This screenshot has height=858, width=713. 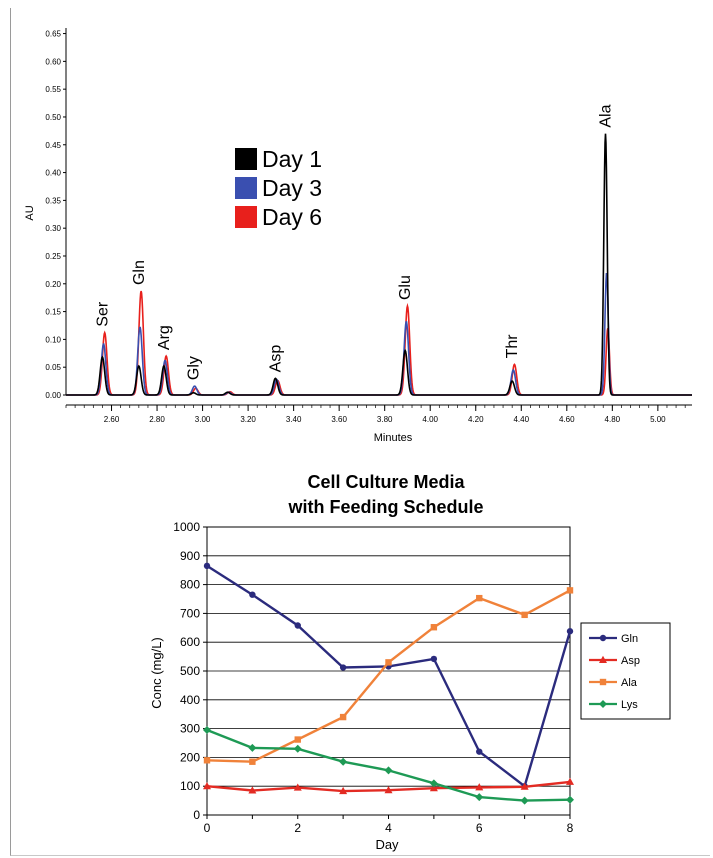 What do you see at coordinates (53, 34) in the screenshot?
I see `y-tick-label: 0.65` at bounding box center [53, 34].